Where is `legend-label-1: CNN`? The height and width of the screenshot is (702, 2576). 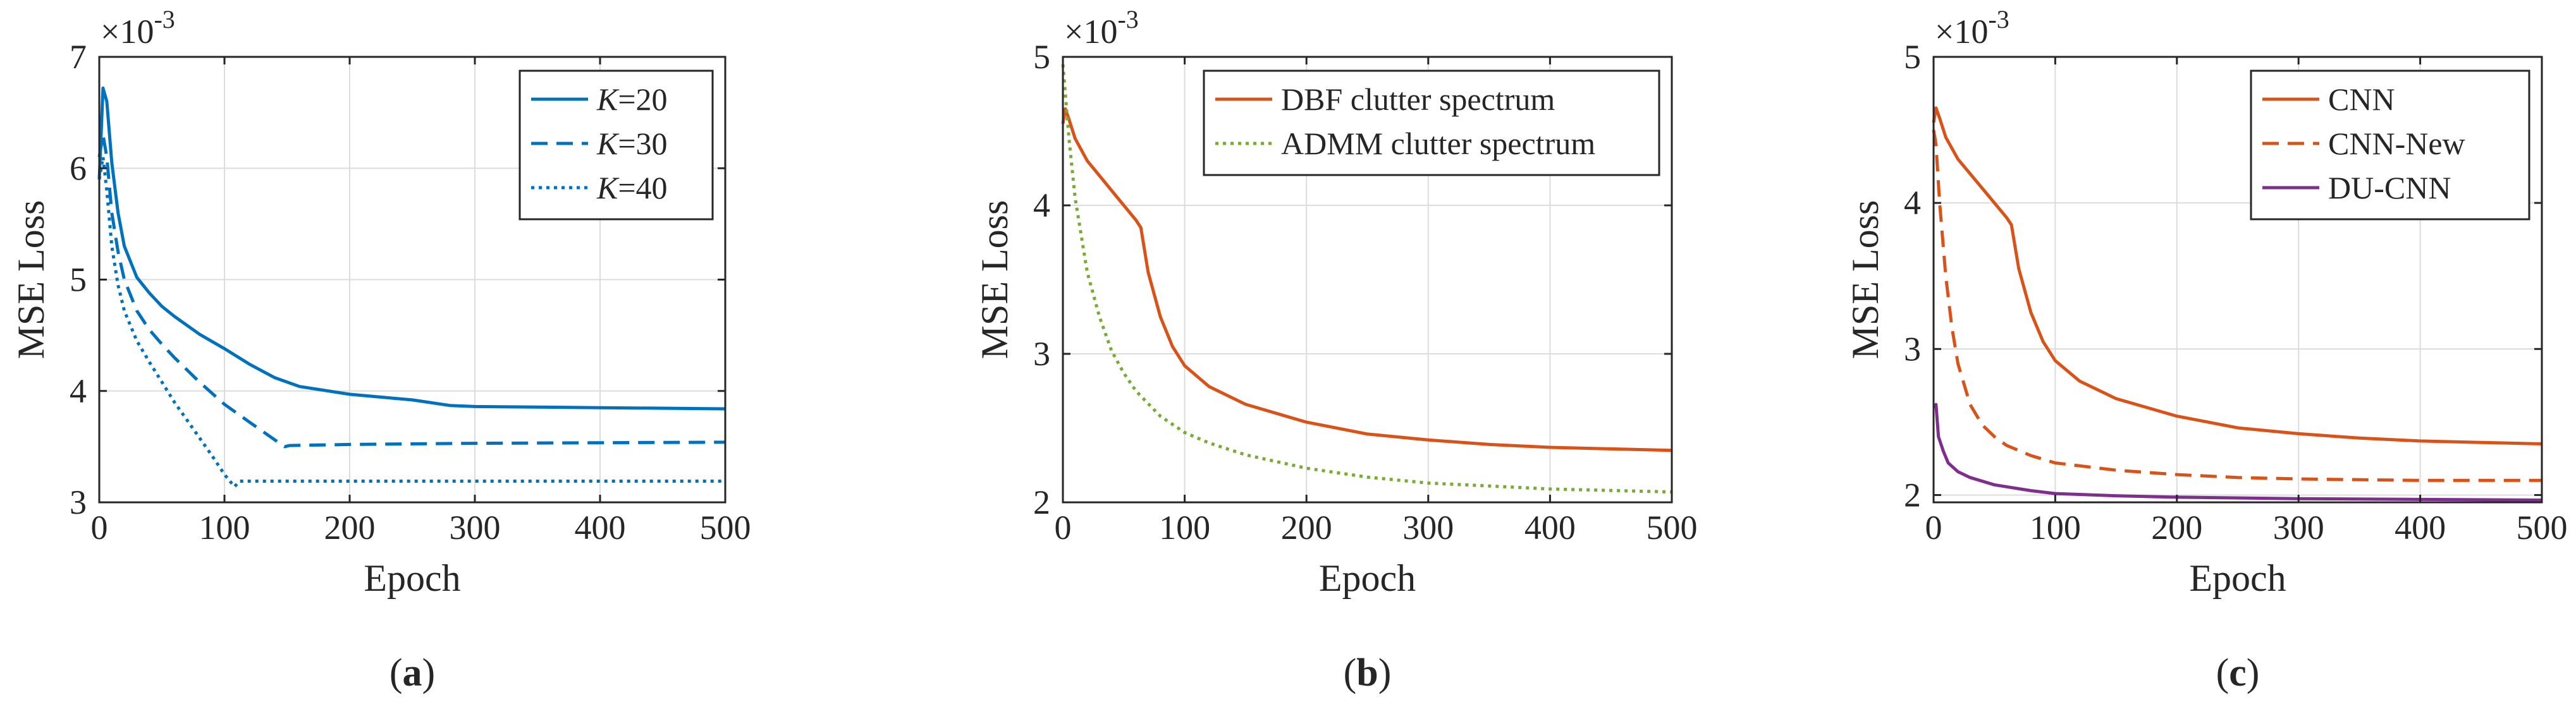
legend-label-1: CNN is located at coordinates (2361, 99).